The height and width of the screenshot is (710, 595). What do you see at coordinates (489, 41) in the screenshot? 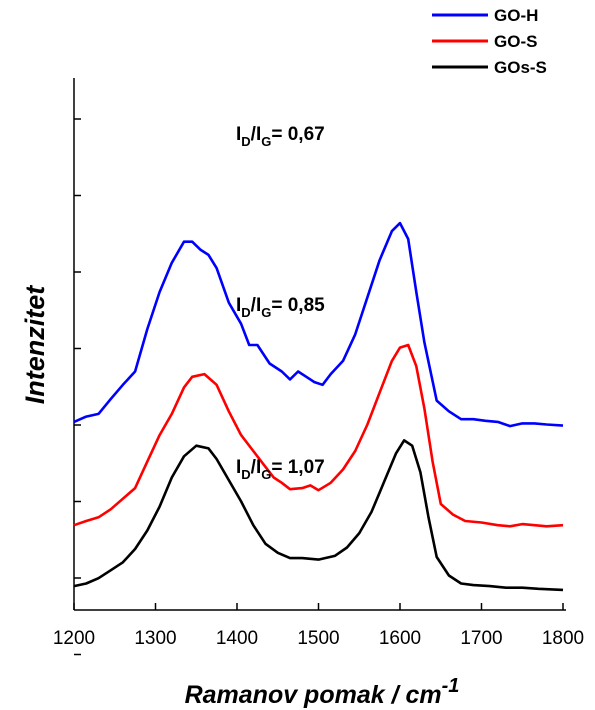
I see `legend: GO-H GO-S GOs-S` at bounding box center [489, 41].